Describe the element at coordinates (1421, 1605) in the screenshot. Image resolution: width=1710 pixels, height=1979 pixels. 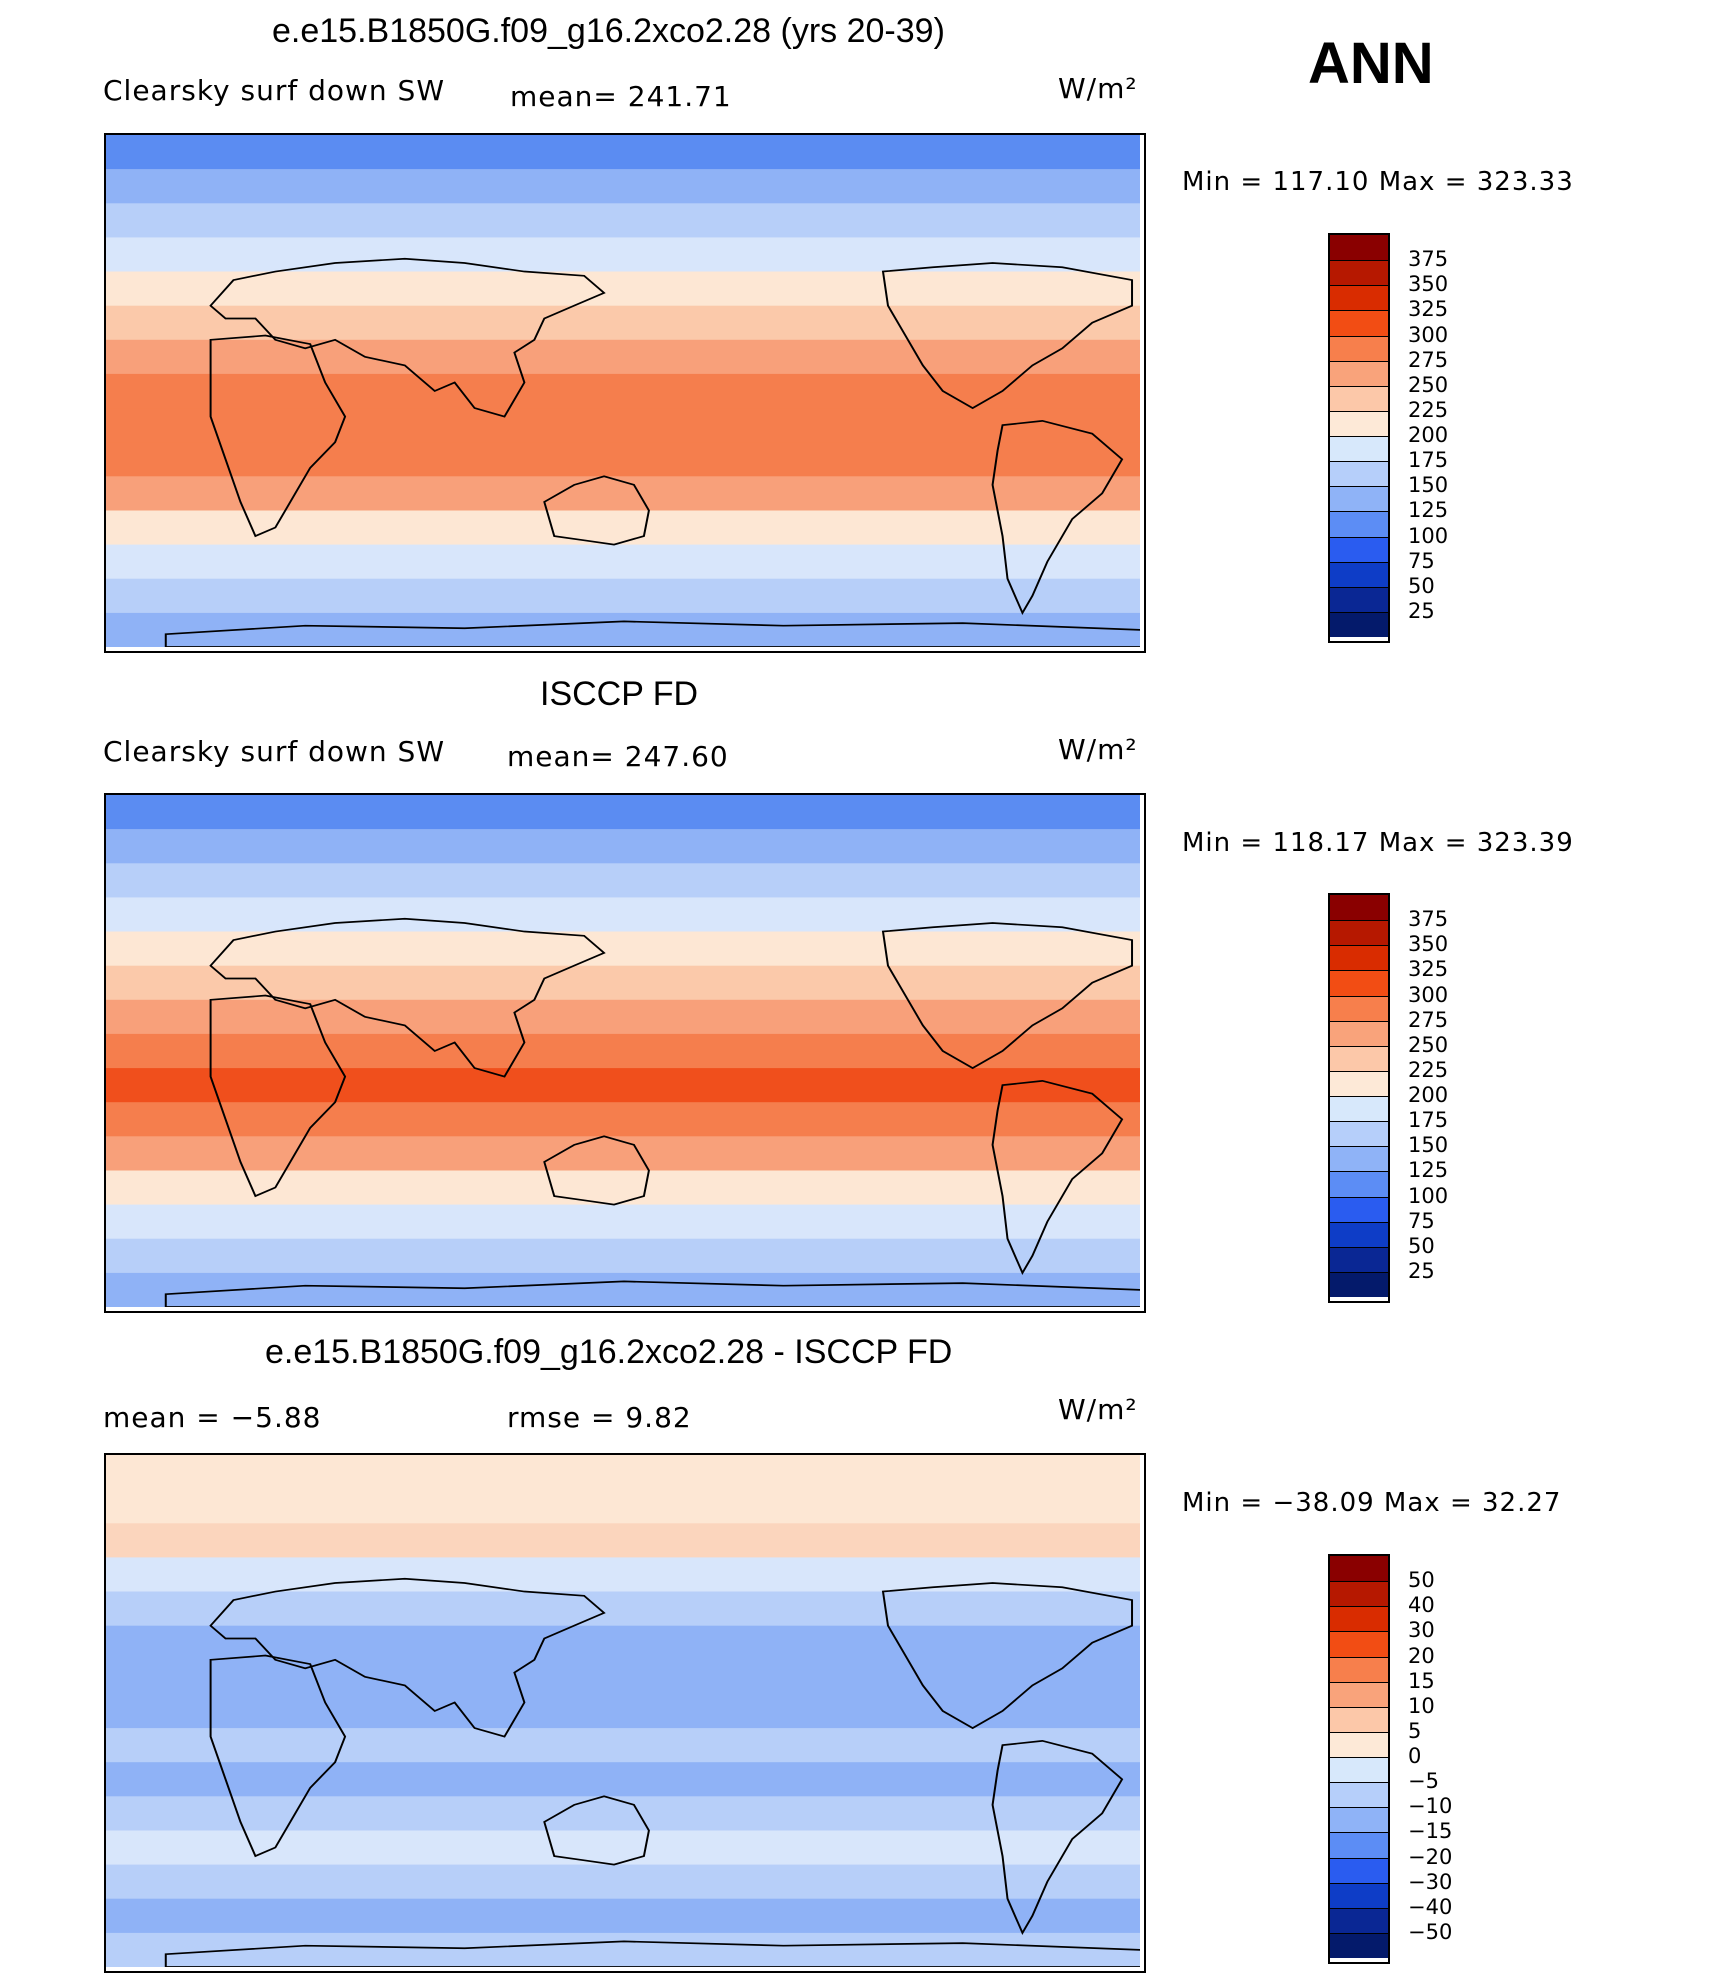
I see `colorbar-tick-label: 40` at that location.